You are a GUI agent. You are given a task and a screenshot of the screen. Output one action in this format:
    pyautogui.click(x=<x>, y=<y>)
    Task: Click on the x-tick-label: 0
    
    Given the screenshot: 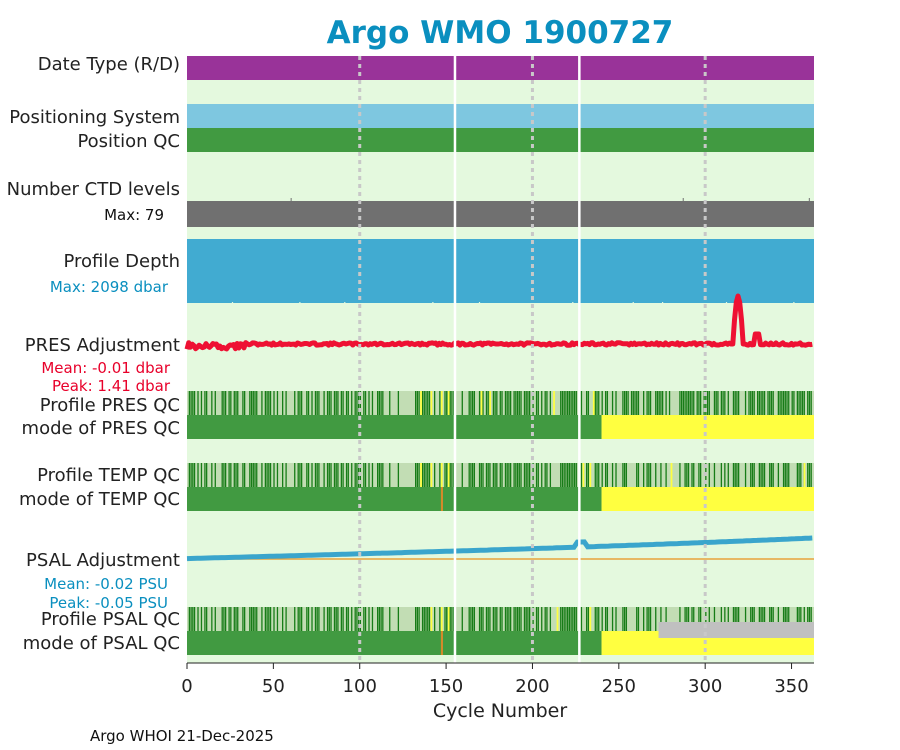 What is the action you would take?
    pyautogui.click(x=186, y=686)
    